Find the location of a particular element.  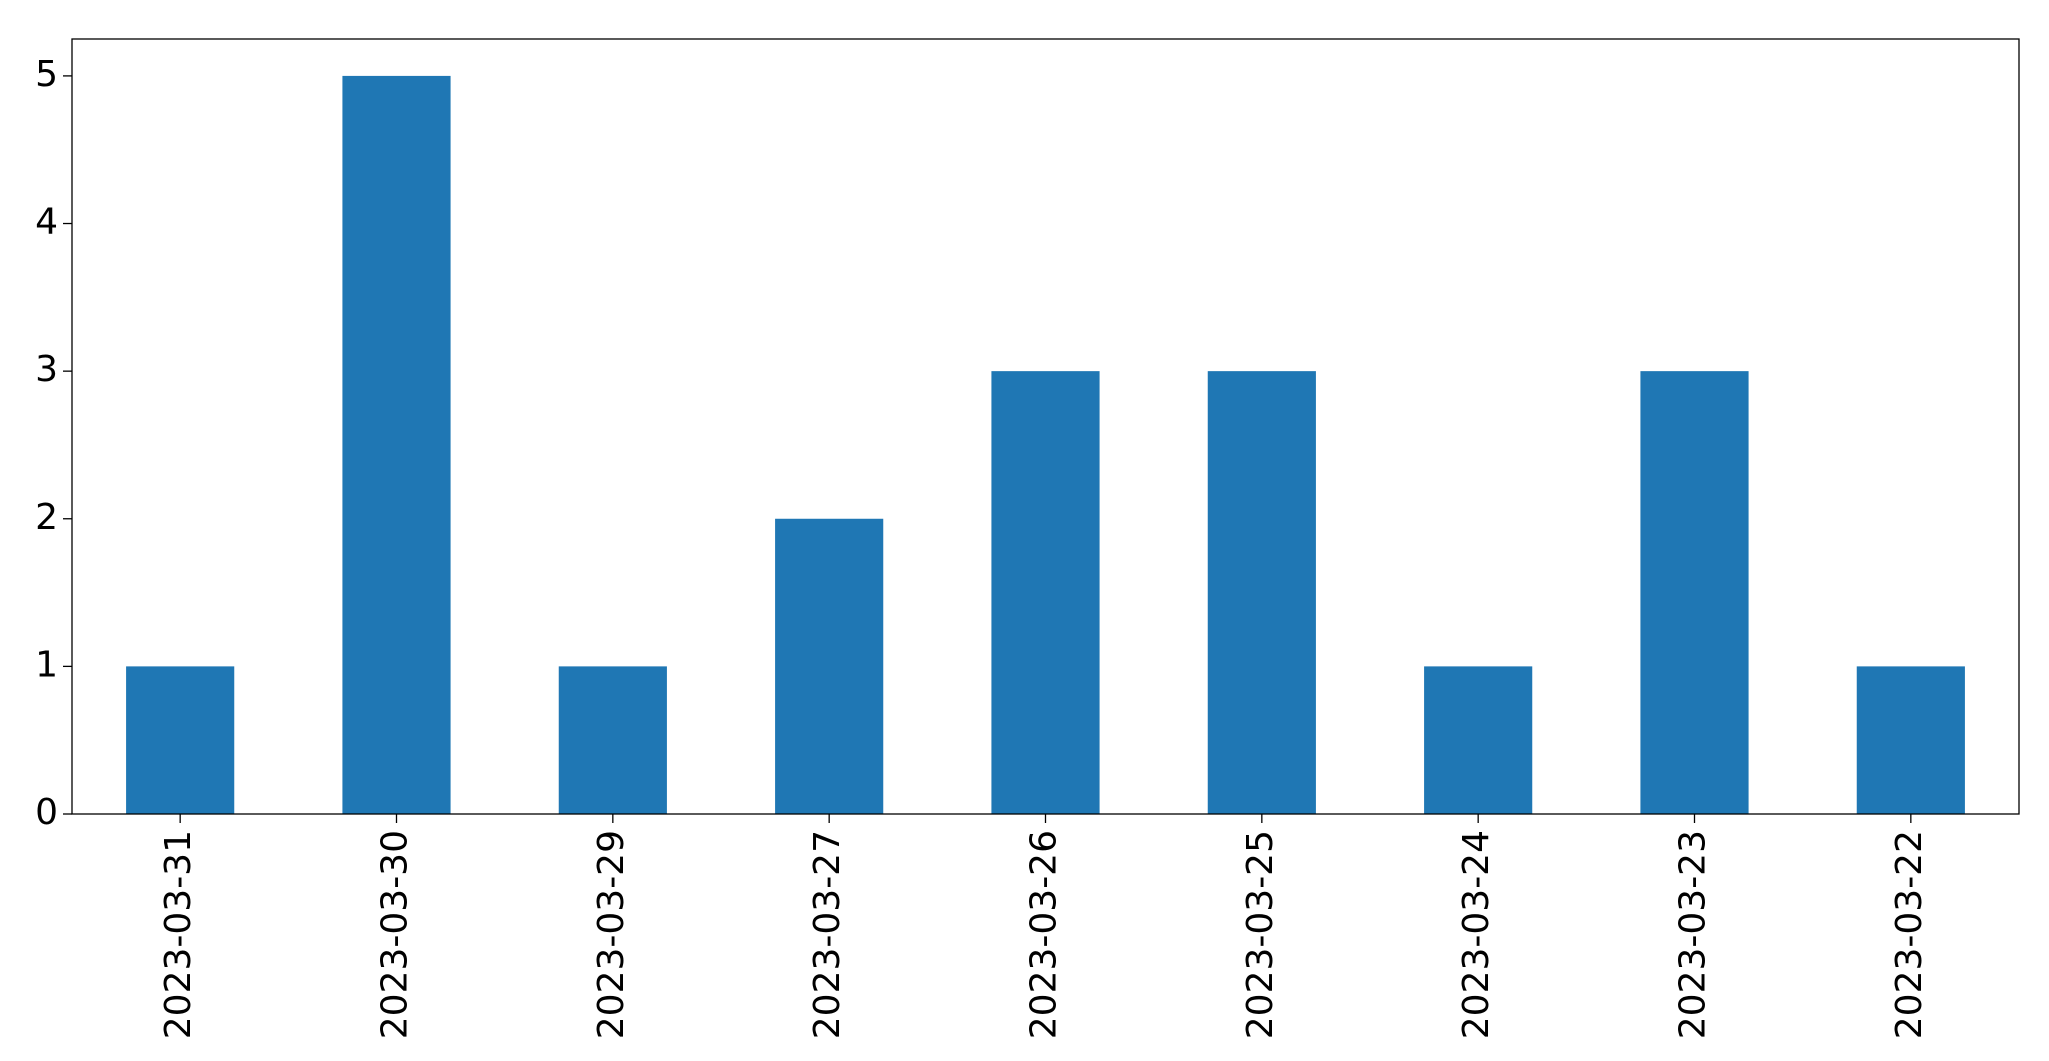

x-tick-label: 2023-03-25 is located at coordinates (1260, 934).